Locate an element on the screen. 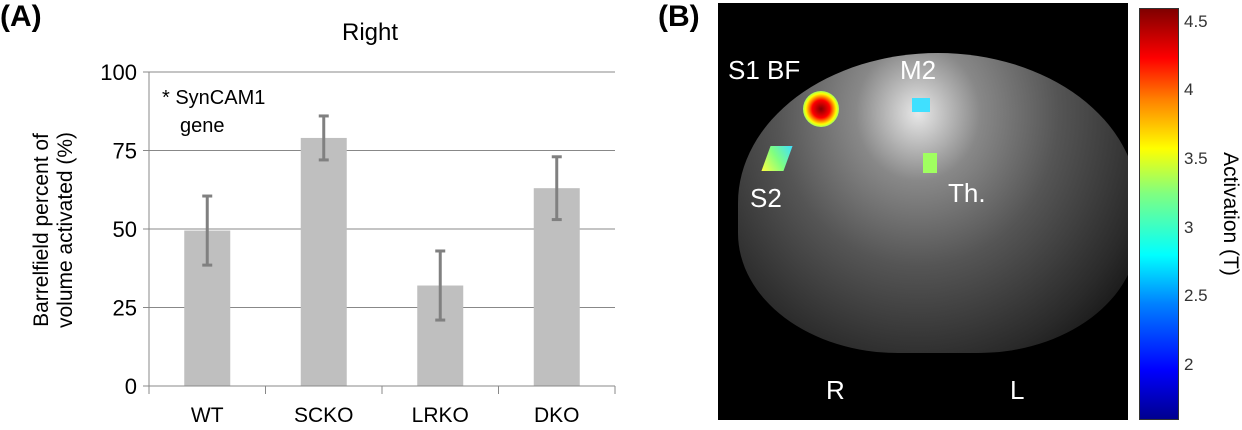 Image resolution: width=1242 pixels, height=430 pixels. annotation-line2: gene is located at coordinates (202, 126).